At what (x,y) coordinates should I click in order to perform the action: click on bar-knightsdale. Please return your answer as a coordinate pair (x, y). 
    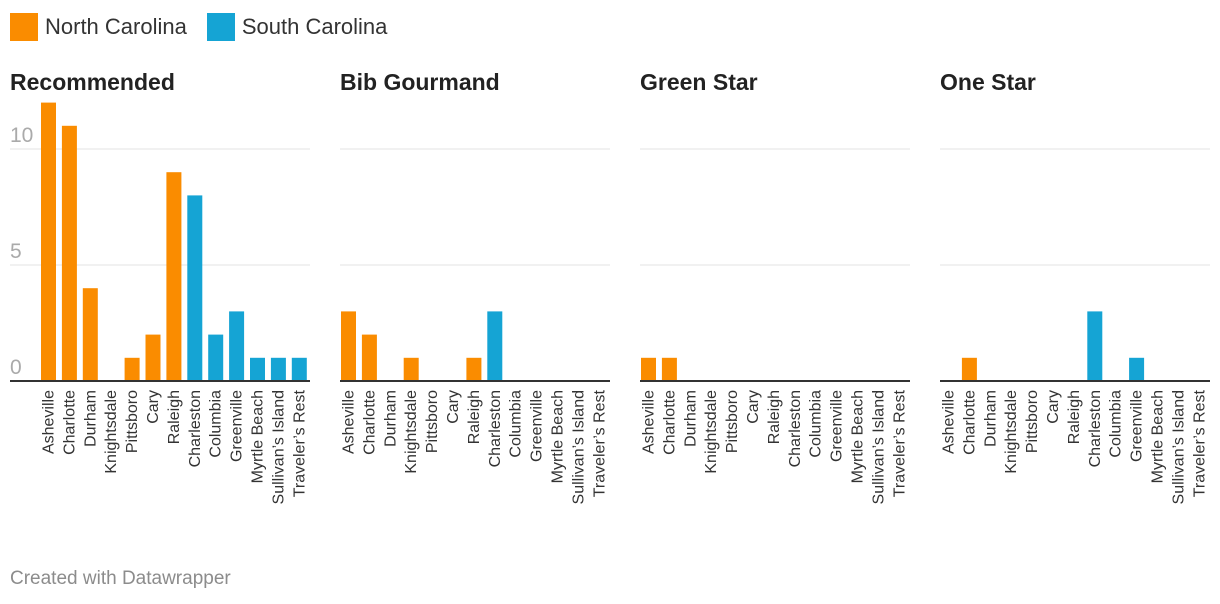
    Looking at the image, I should click on (411, 369).